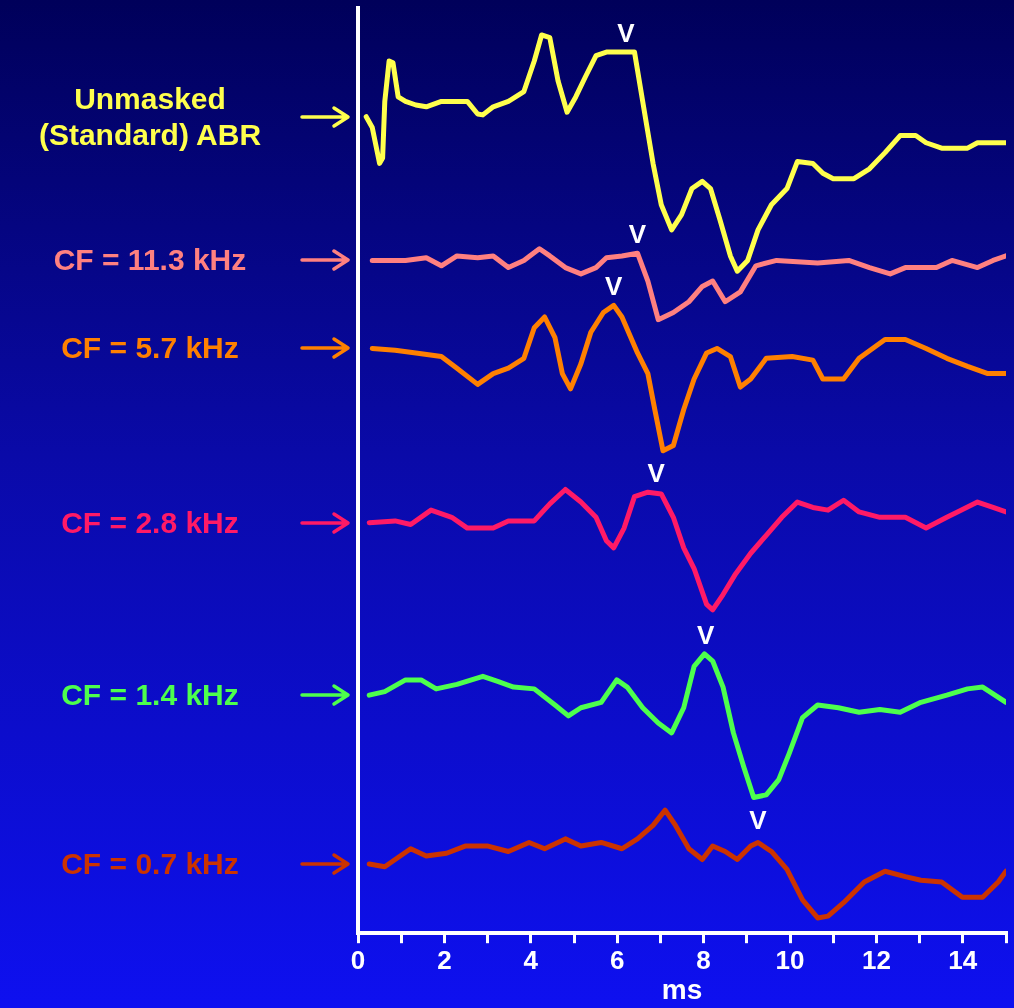 The image size is (1014, 1008). I want to click on legend-label: CF = 1.4 kHz, so click(150, 695).